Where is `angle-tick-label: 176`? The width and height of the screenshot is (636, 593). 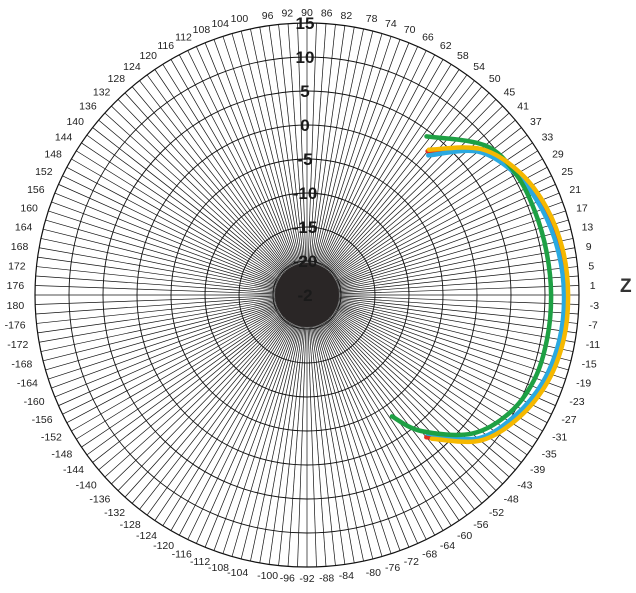 angle-tick-label: 176 is located at coordinates (16, 286).